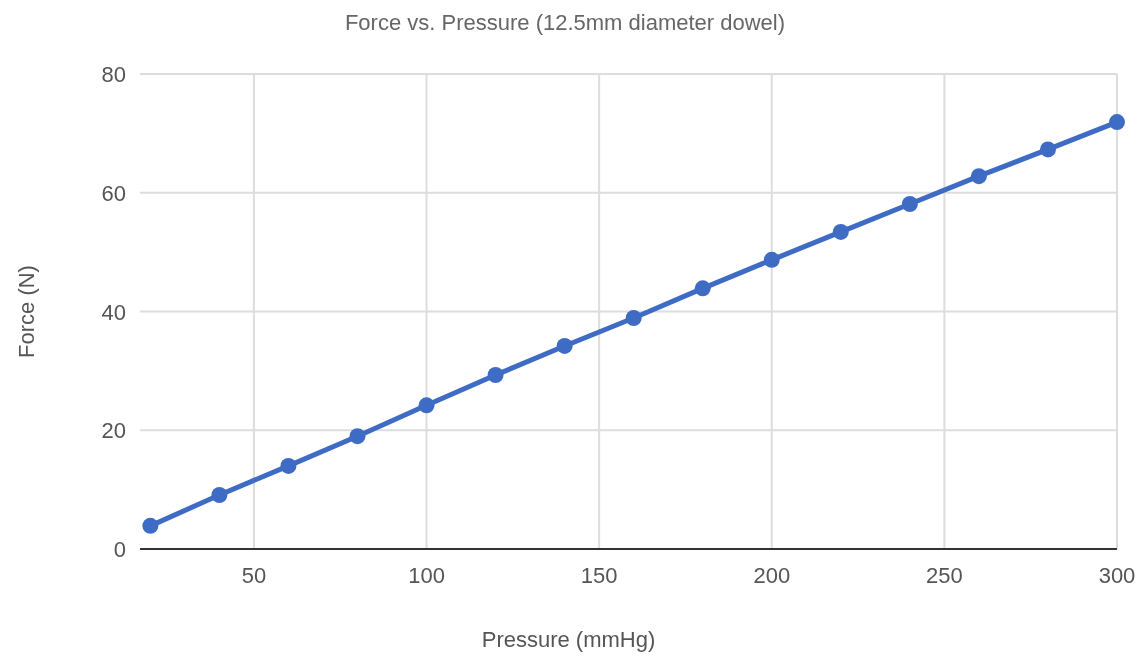 This screenshot has height=657, width=1146. I want to click on x-tick-label: 100, so click(426, 575).